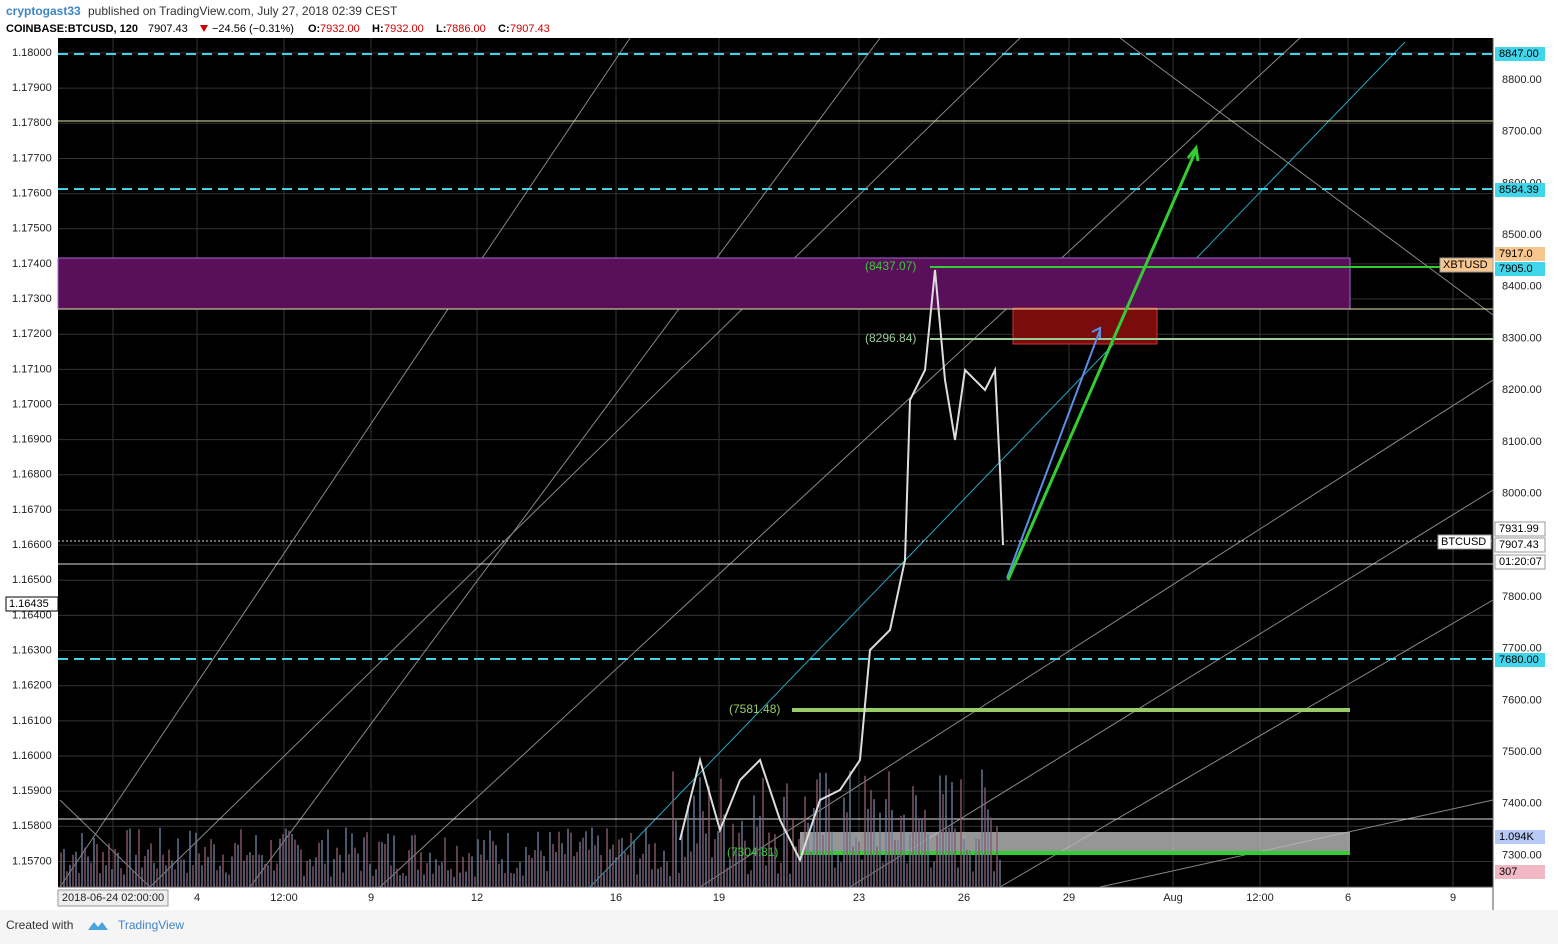 The width and height of the screenshot is (1558, 949). What do you see at coordinates (779, 927) in the screenshot?
I see `footer-bg` at bounding box center [779, 927].